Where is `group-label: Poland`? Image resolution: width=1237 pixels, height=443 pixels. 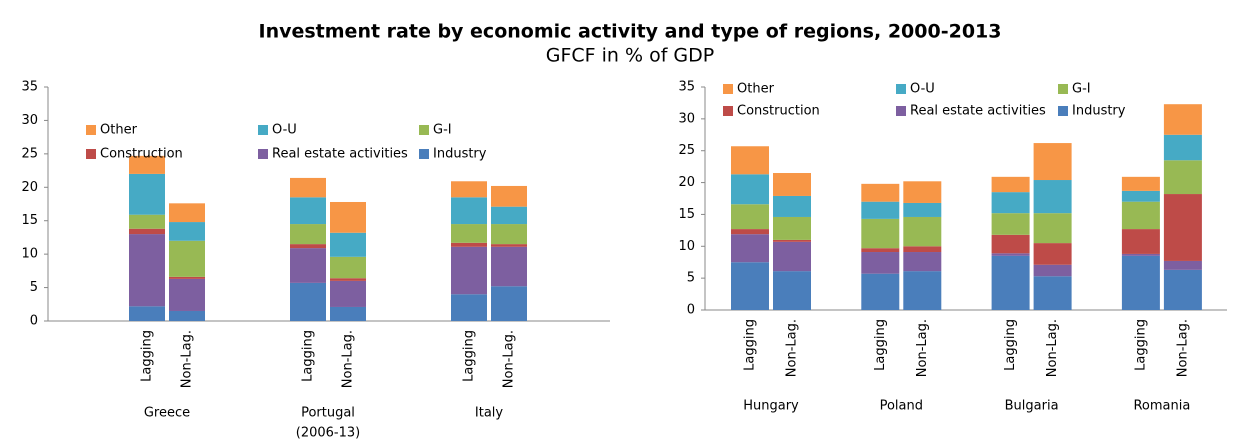
group-label: Poland is located at coordinates (901, 406).